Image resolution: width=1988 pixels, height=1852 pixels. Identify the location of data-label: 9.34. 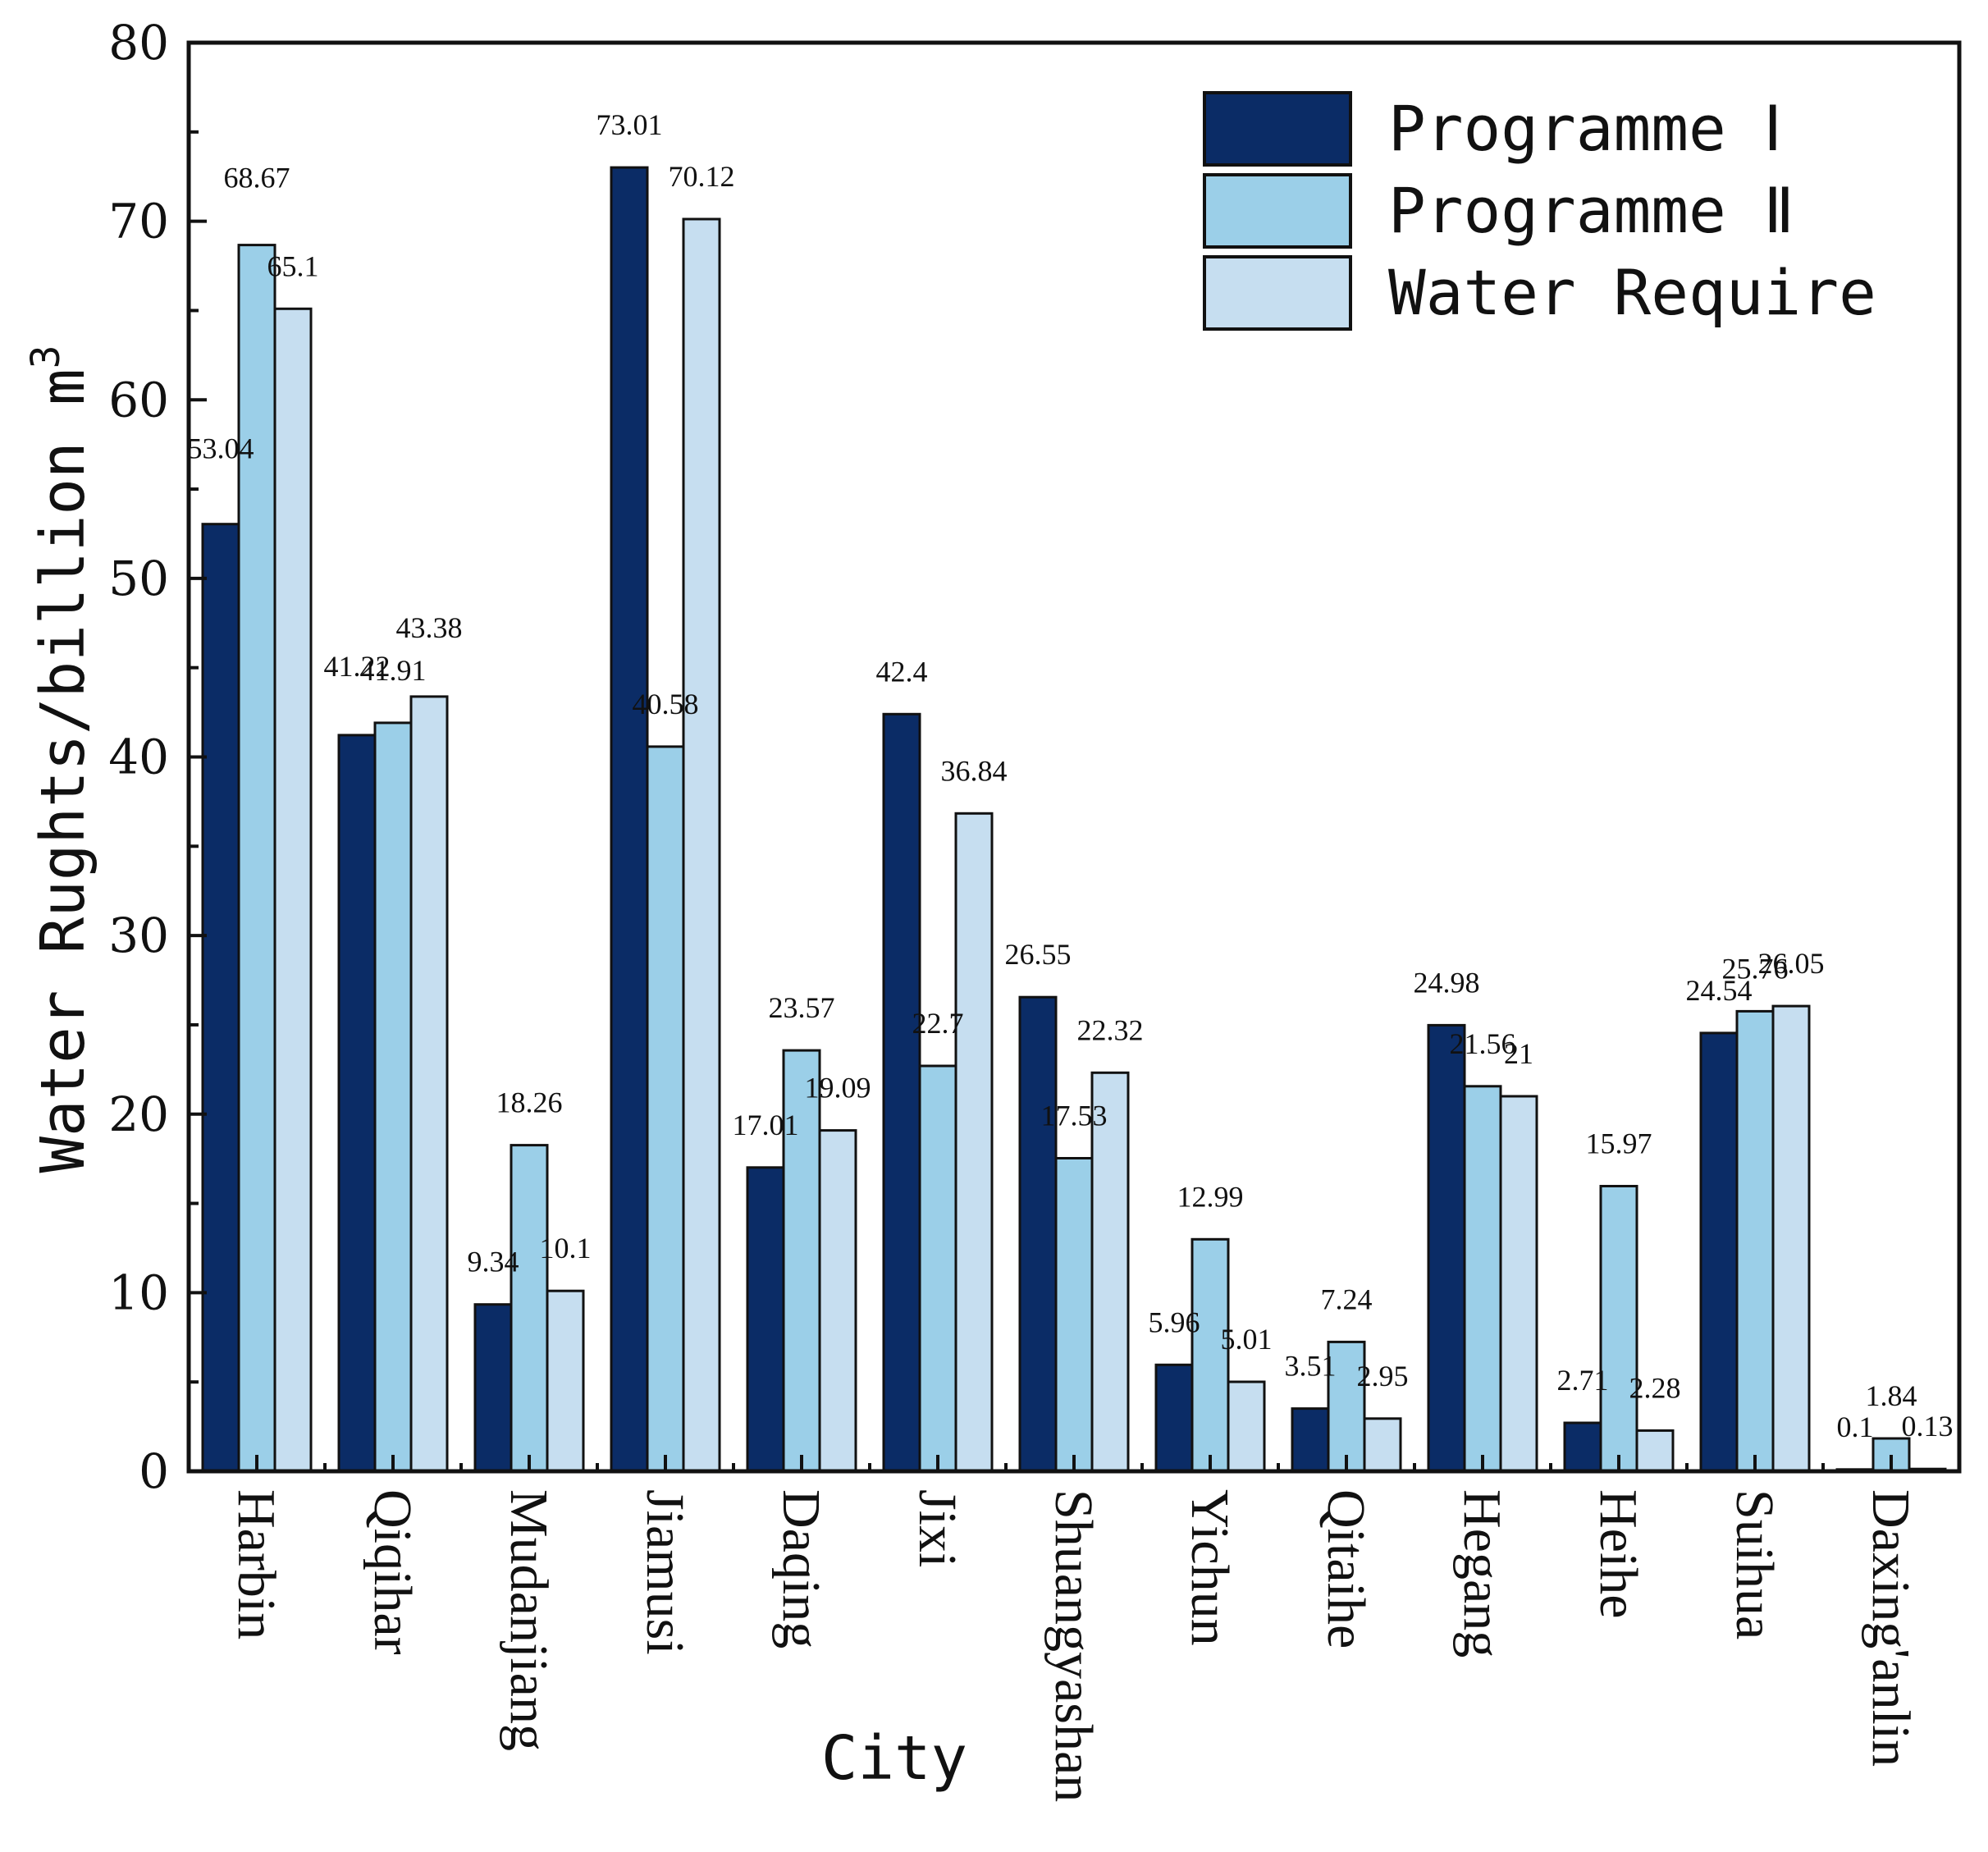
(493, 1262).